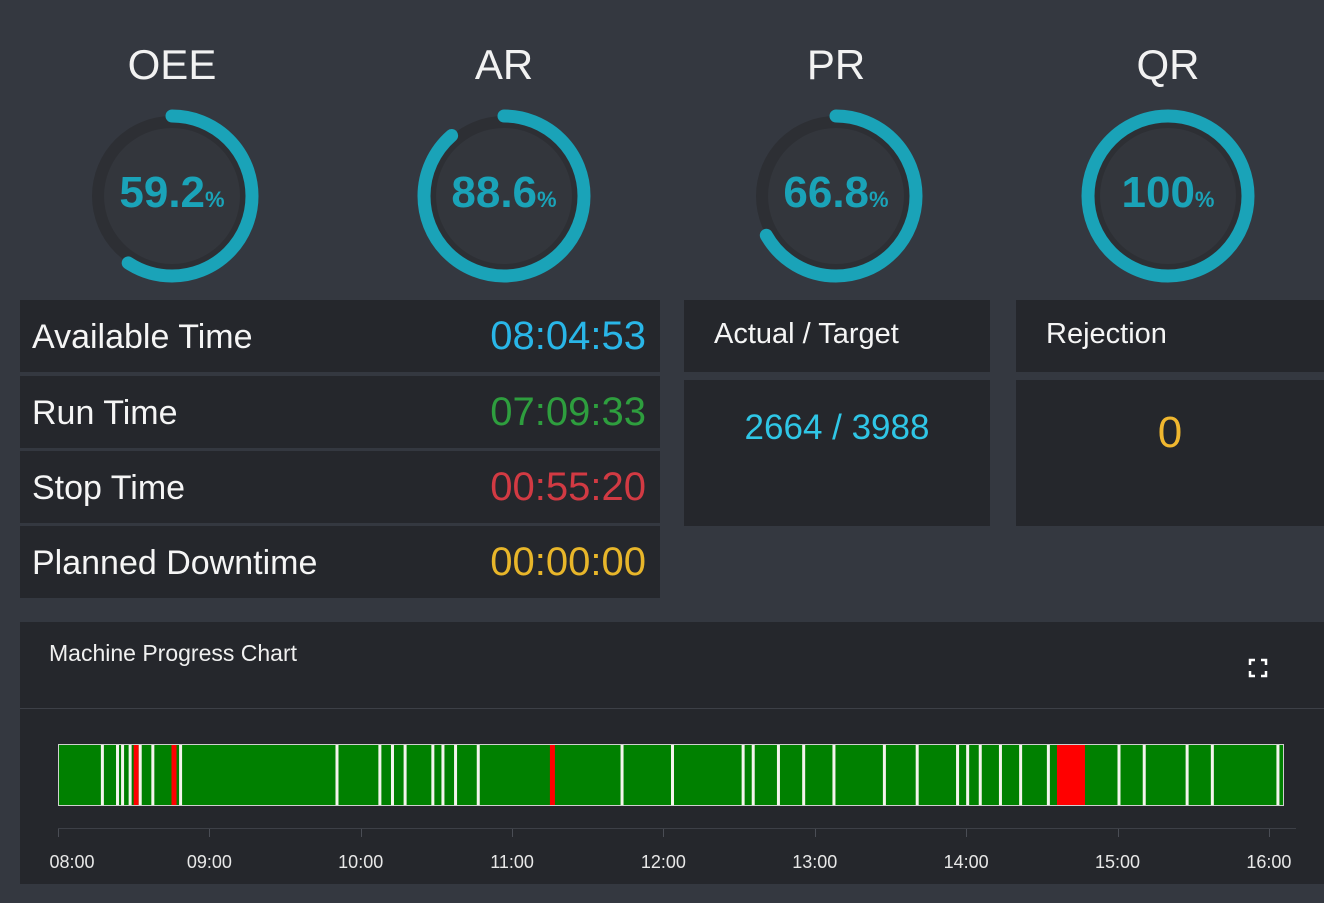 The height and width of the screenshot is (903, 1324). What do you see at coordinates (672, 708) in the screenshot?
I see `chart-divider` at bounding box center [672, 708].